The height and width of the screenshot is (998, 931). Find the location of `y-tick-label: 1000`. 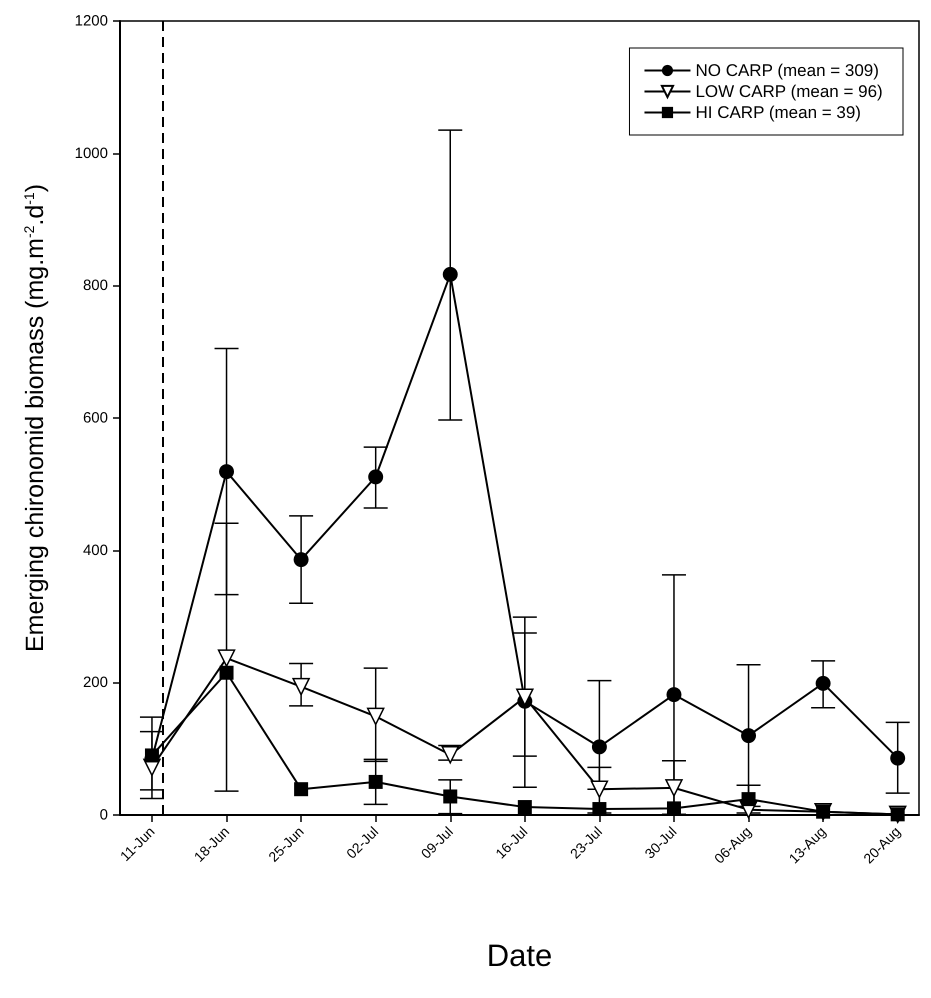

y-tick-label: 1000 is located at coordinates (91, 153).